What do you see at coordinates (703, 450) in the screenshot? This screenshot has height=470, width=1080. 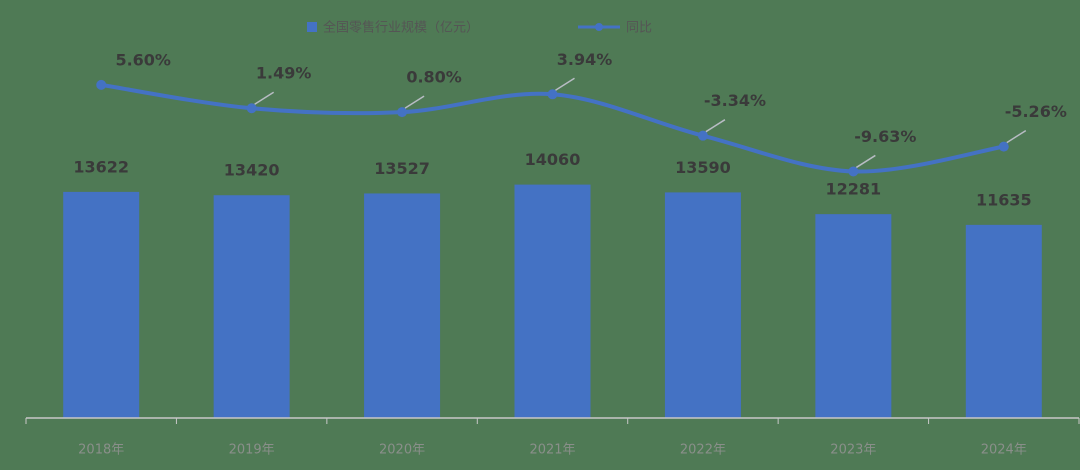 I see `x-tick-label: 2022年` at bounding box center [703, 450].